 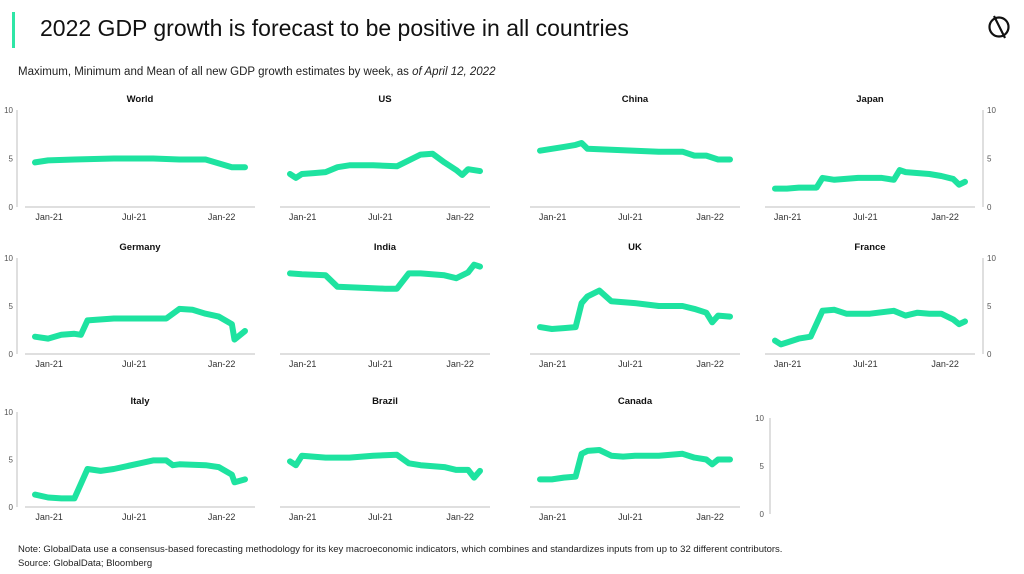 What do you see at coordinates (385, 466) in the screenshot?
I see `series-line-brazil` at bounding box center [385, 466].